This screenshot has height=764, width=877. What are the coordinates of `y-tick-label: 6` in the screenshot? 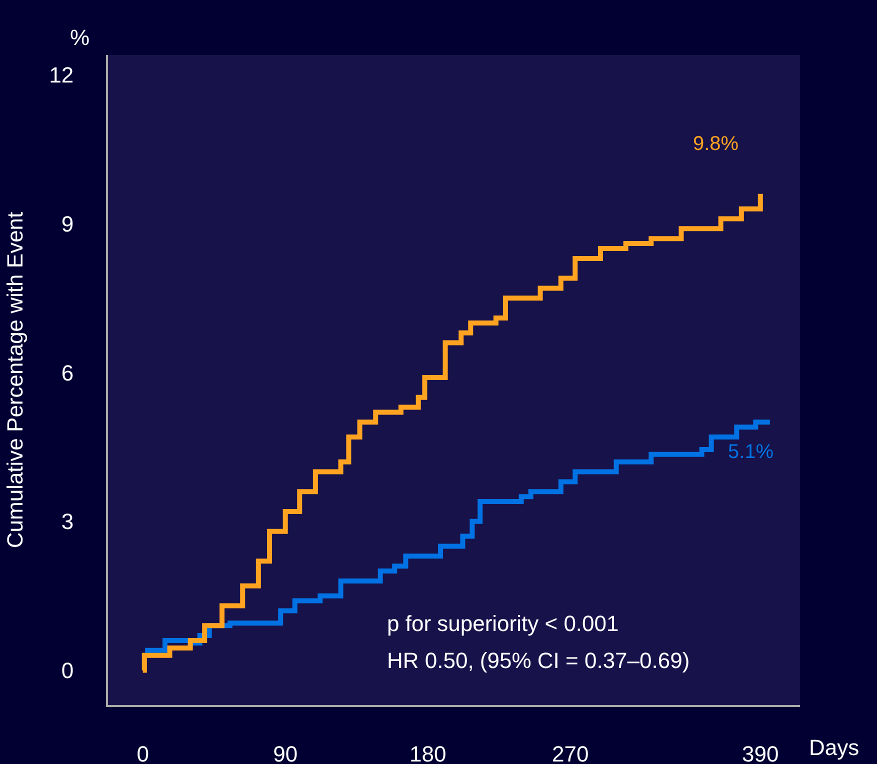 It's located at (67, 373).